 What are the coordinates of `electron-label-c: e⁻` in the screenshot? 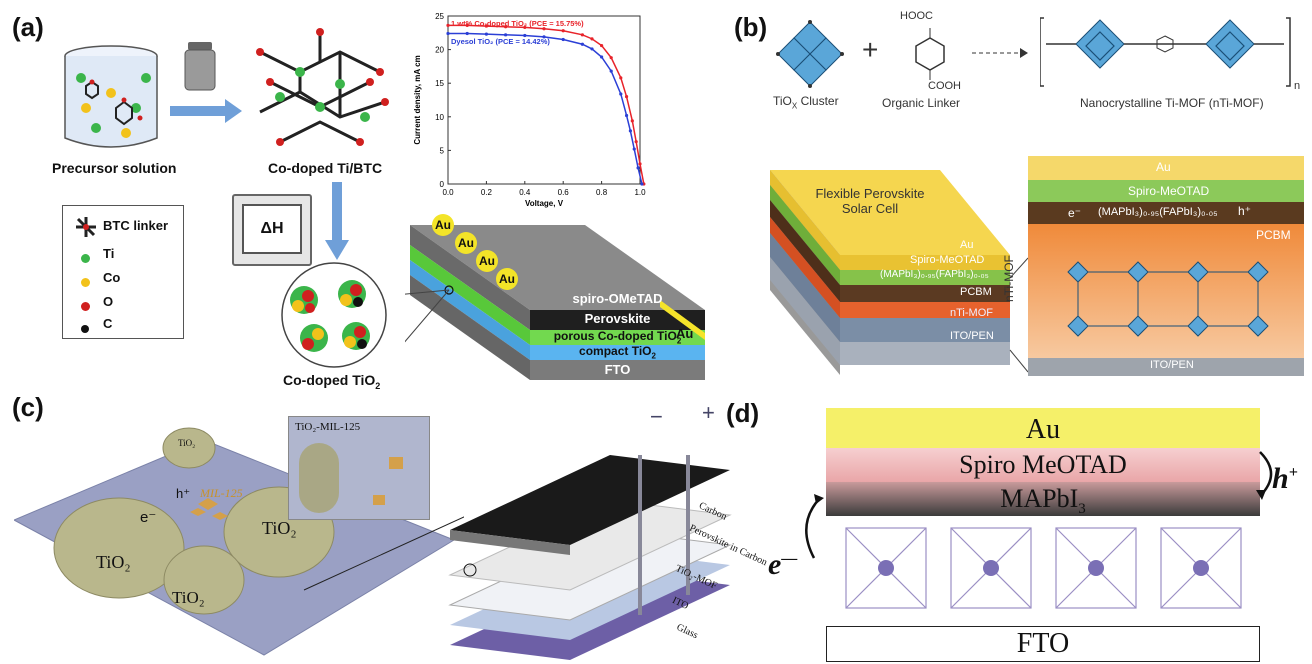 It's located at (148, 517).